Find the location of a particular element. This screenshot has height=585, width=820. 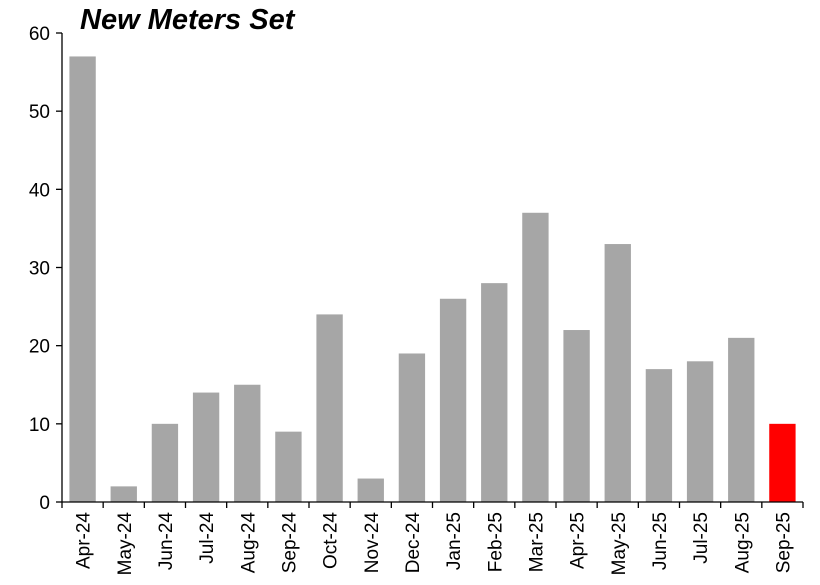

x-tick-label: Aug-25 is located at coordinates (742, 542).